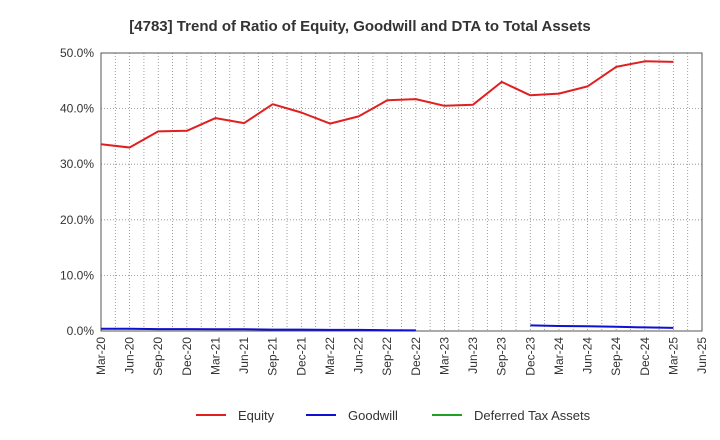 The width and height of the screenshot is (720, 440). What do you see at coordinates (77, 220) in the screenshot?
I see `y-tick-label: 20.0%` at bounding box center [77, 220].